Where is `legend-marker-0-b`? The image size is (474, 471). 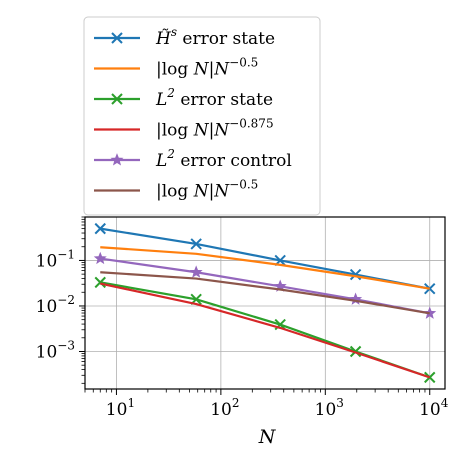
legend-marker-0-b is located at coordinates (117, 38).